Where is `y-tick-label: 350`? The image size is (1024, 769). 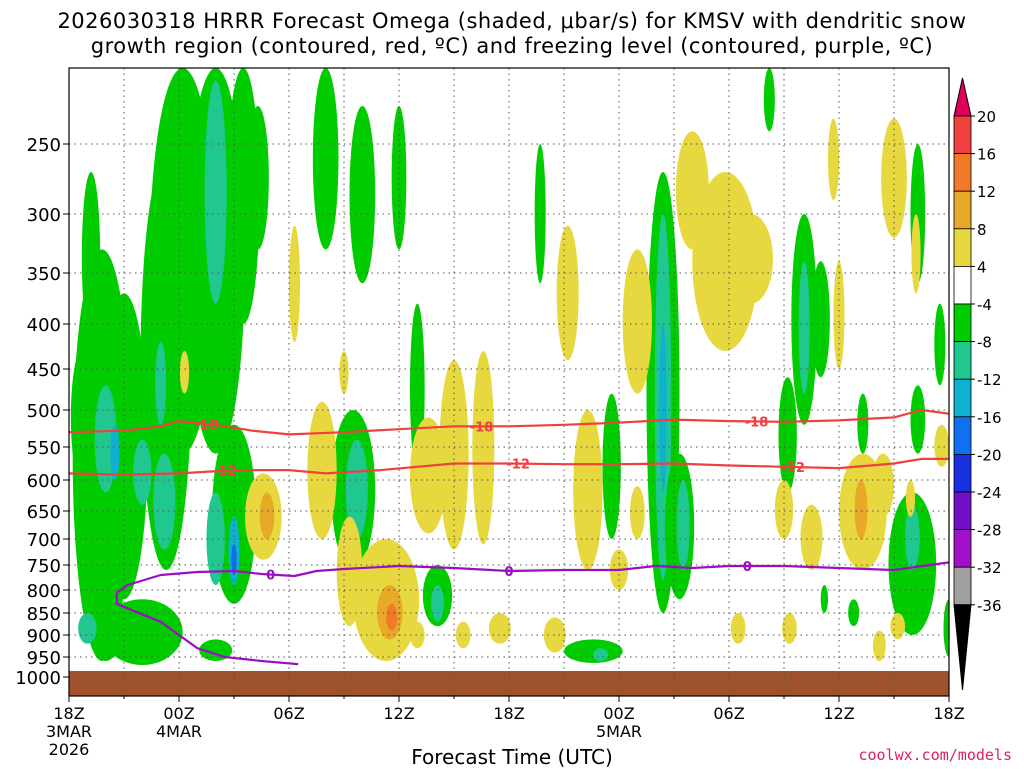
y-tick-label: 350 is located at coordinates (44, 274).